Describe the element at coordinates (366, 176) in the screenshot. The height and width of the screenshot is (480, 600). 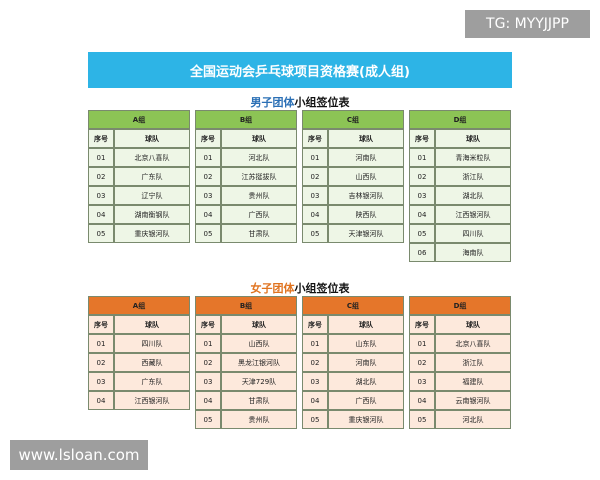
I see `team-name: 山西队` at that location.